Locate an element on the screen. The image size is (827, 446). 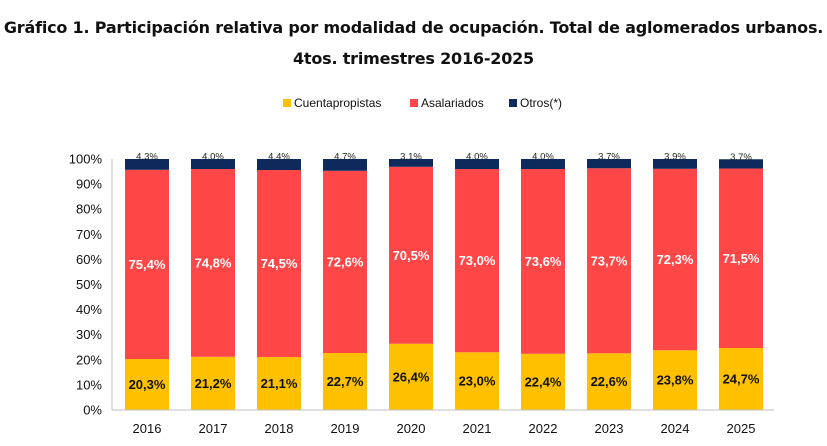
x-tick-label: 2021 is located at coordinates (477, 428).